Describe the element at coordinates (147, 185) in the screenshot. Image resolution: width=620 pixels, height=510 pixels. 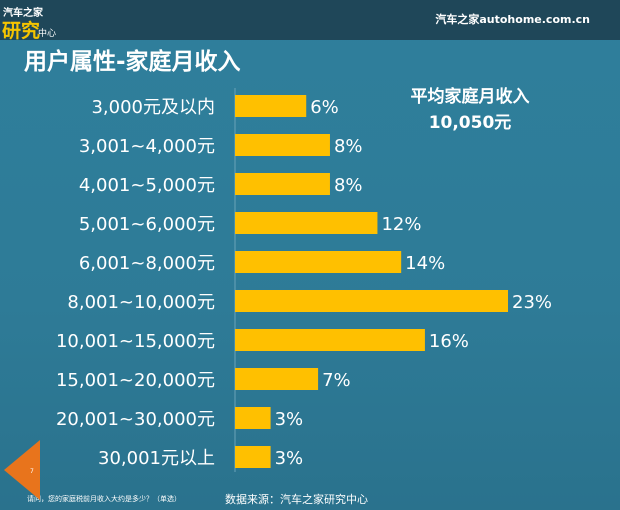
I see `category-label: 4,001~5,000元` at that location.